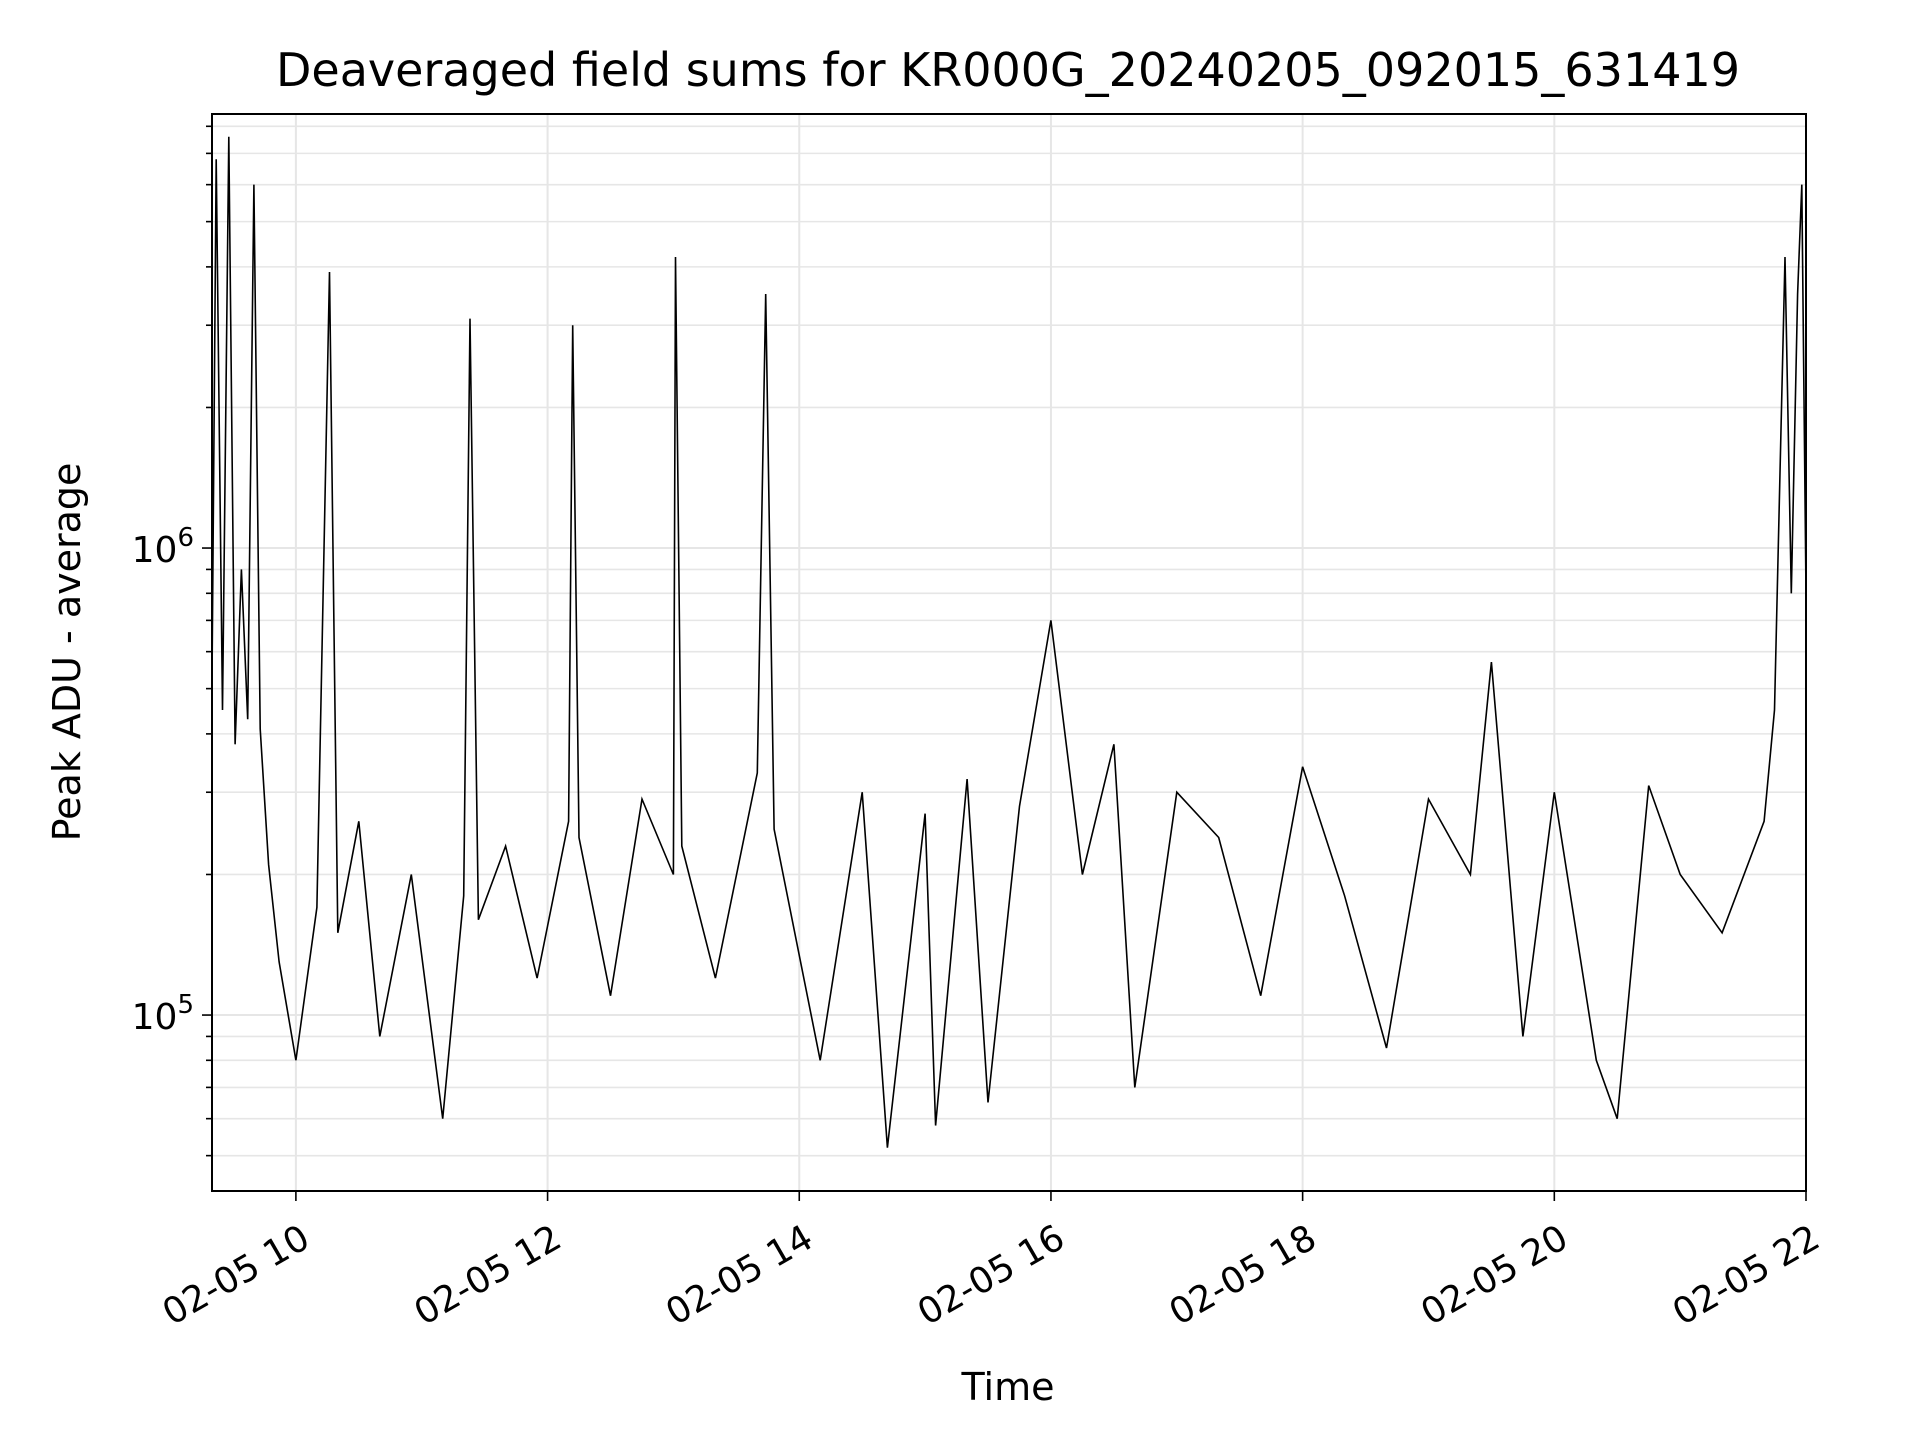 The height and width of the screenshot is (1440, 1920). Describe the element at coordinates (67, 652) in the screenshot. I see `y-axis-label: Peak ADU - average` at that location.